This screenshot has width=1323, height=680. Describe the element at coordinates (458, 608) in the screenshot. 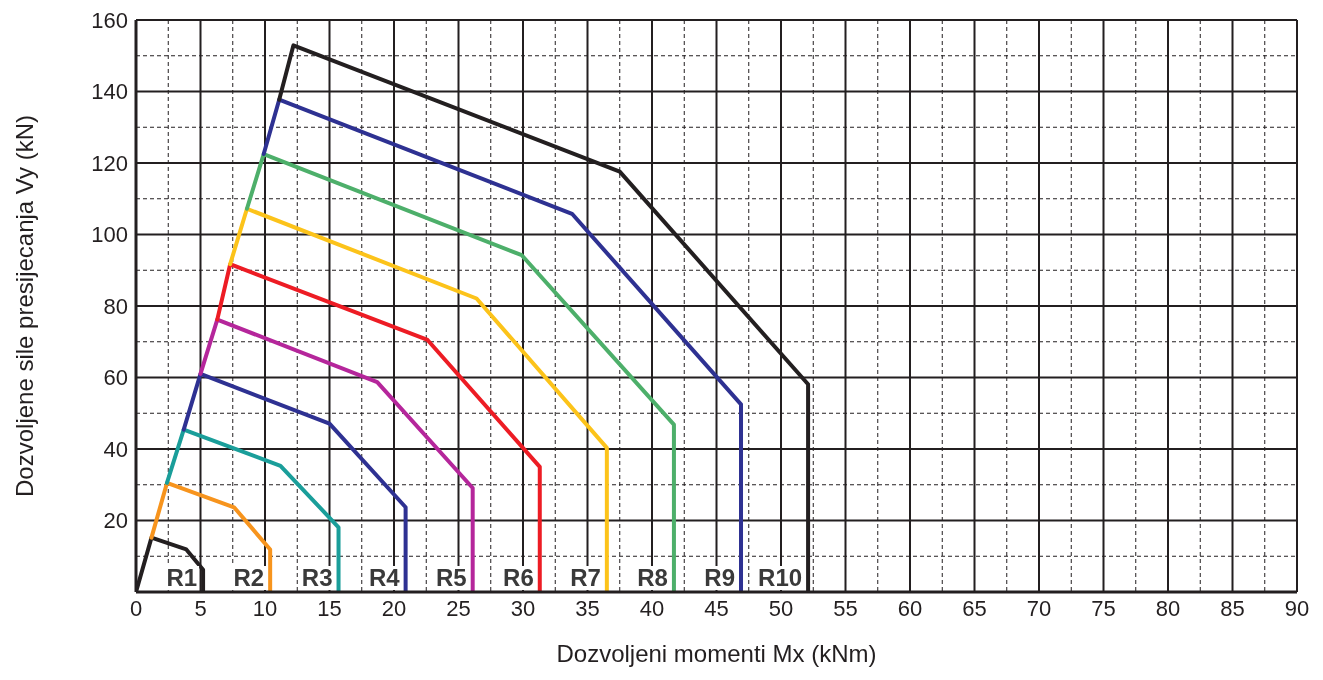

I see `x-tick-label: 25` at that location.